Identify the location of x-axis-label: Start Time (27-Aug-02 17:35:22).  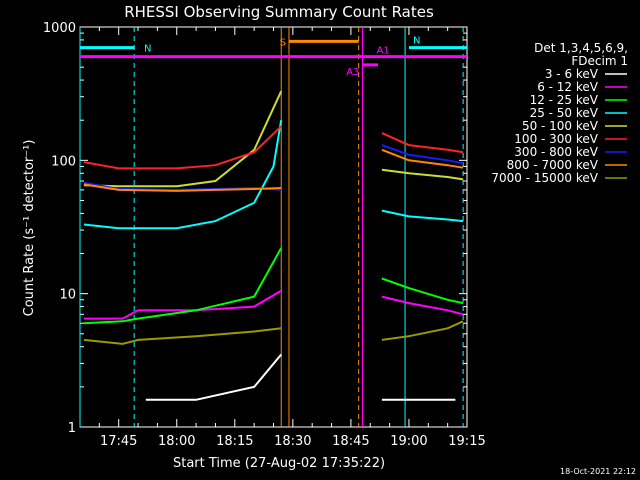
(279, 463).